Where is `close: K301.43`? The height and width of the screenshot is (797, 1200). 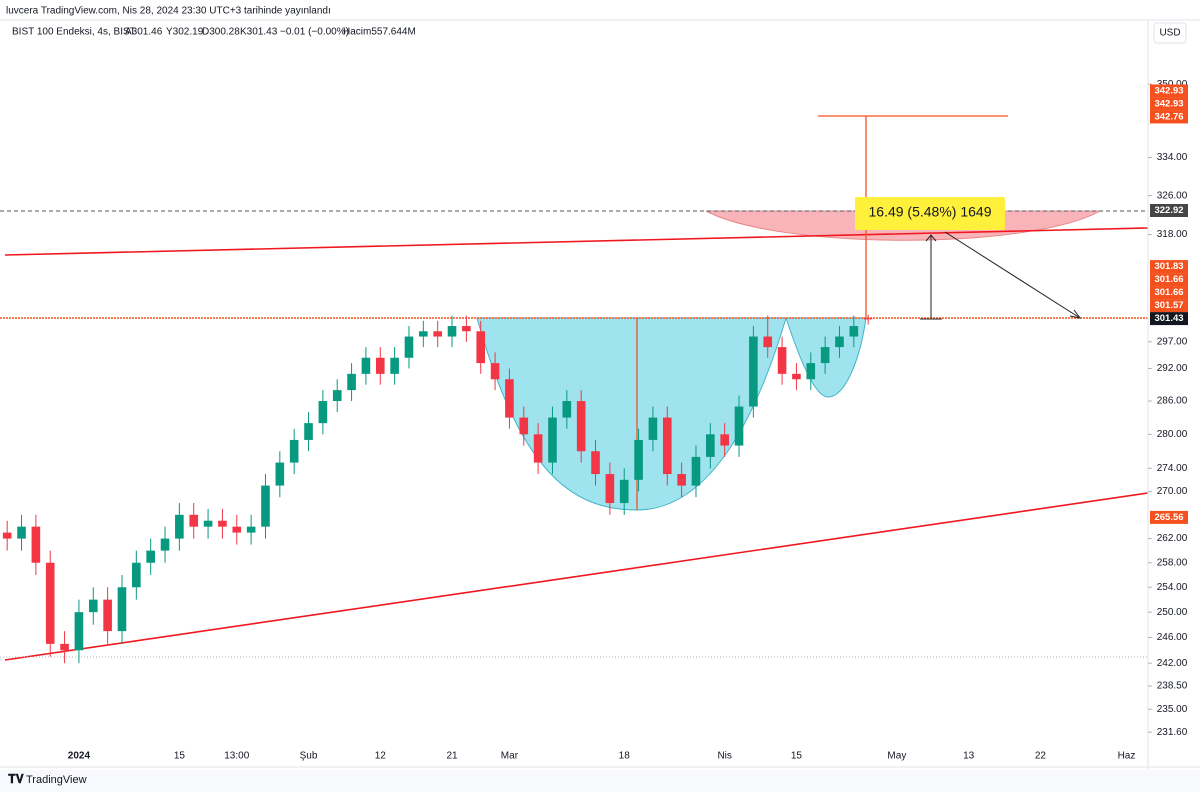
close: K301.43 is located at coordinates (259, 32).